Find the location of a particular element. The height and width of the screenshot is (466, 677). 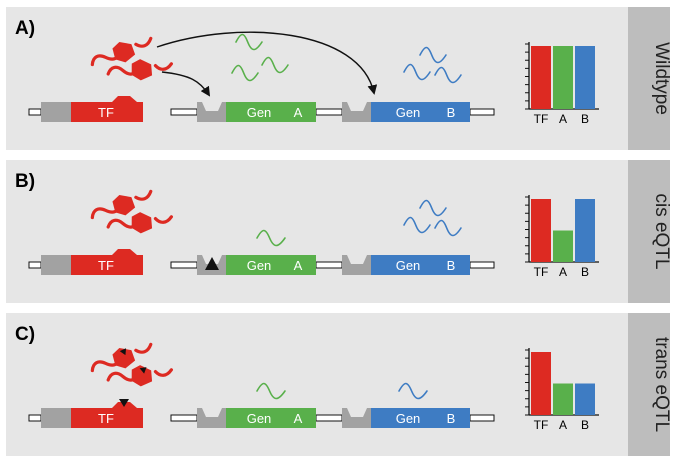

gene-a-word: Gen is located at coordinates (259, 265).